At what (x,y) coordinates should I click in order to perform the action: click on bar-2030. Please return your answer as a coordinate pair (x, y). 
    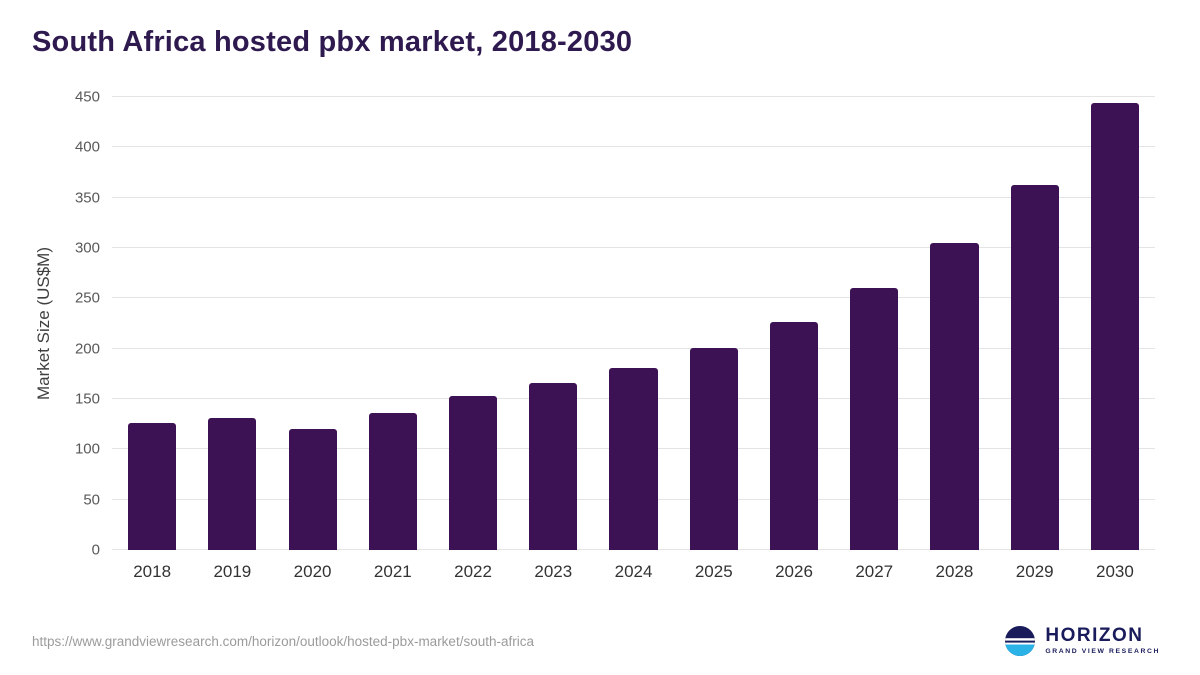
    Looking at the image, I should click on (1114, 326).